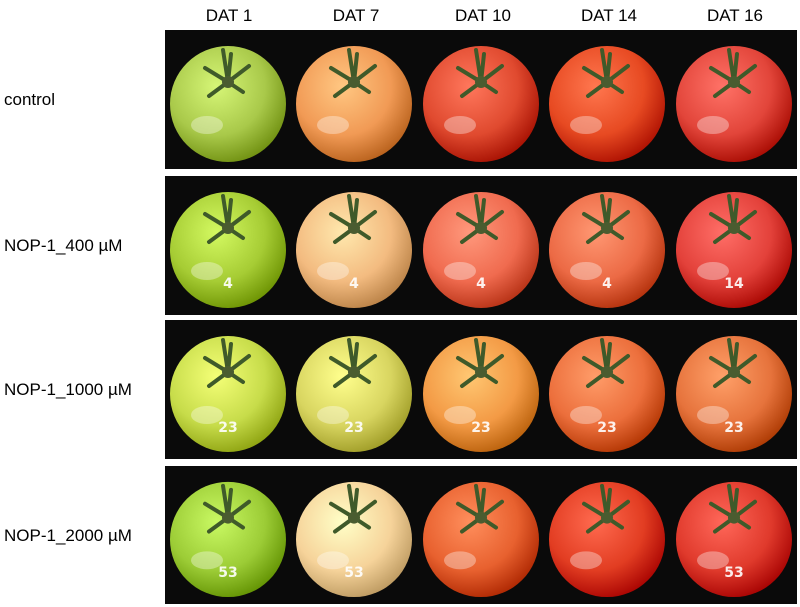 The image size is (800, 607). I want to click on tomato-photo: 14, so click(734, 245).